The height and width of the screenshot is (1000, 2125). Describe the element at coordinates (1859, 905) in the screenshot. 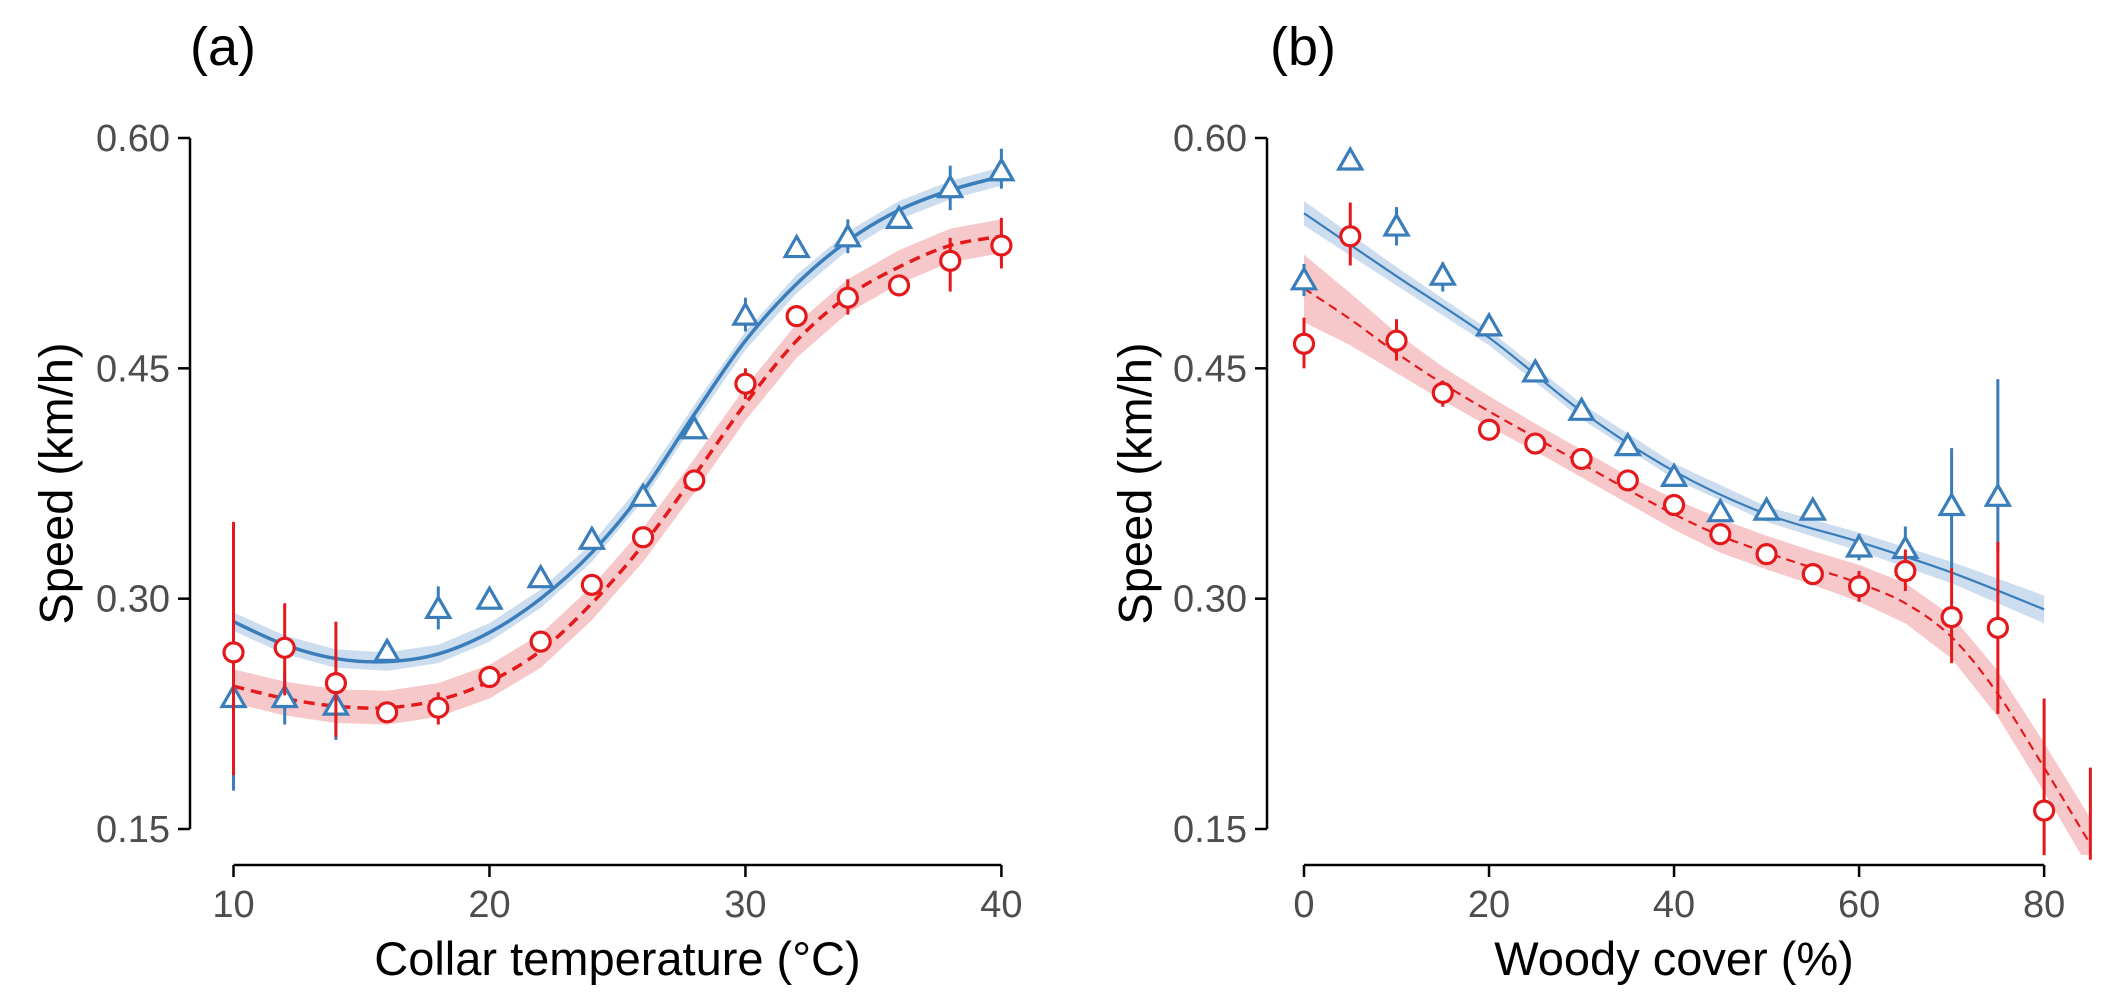

I see `x-tick-label: 60` at that location.